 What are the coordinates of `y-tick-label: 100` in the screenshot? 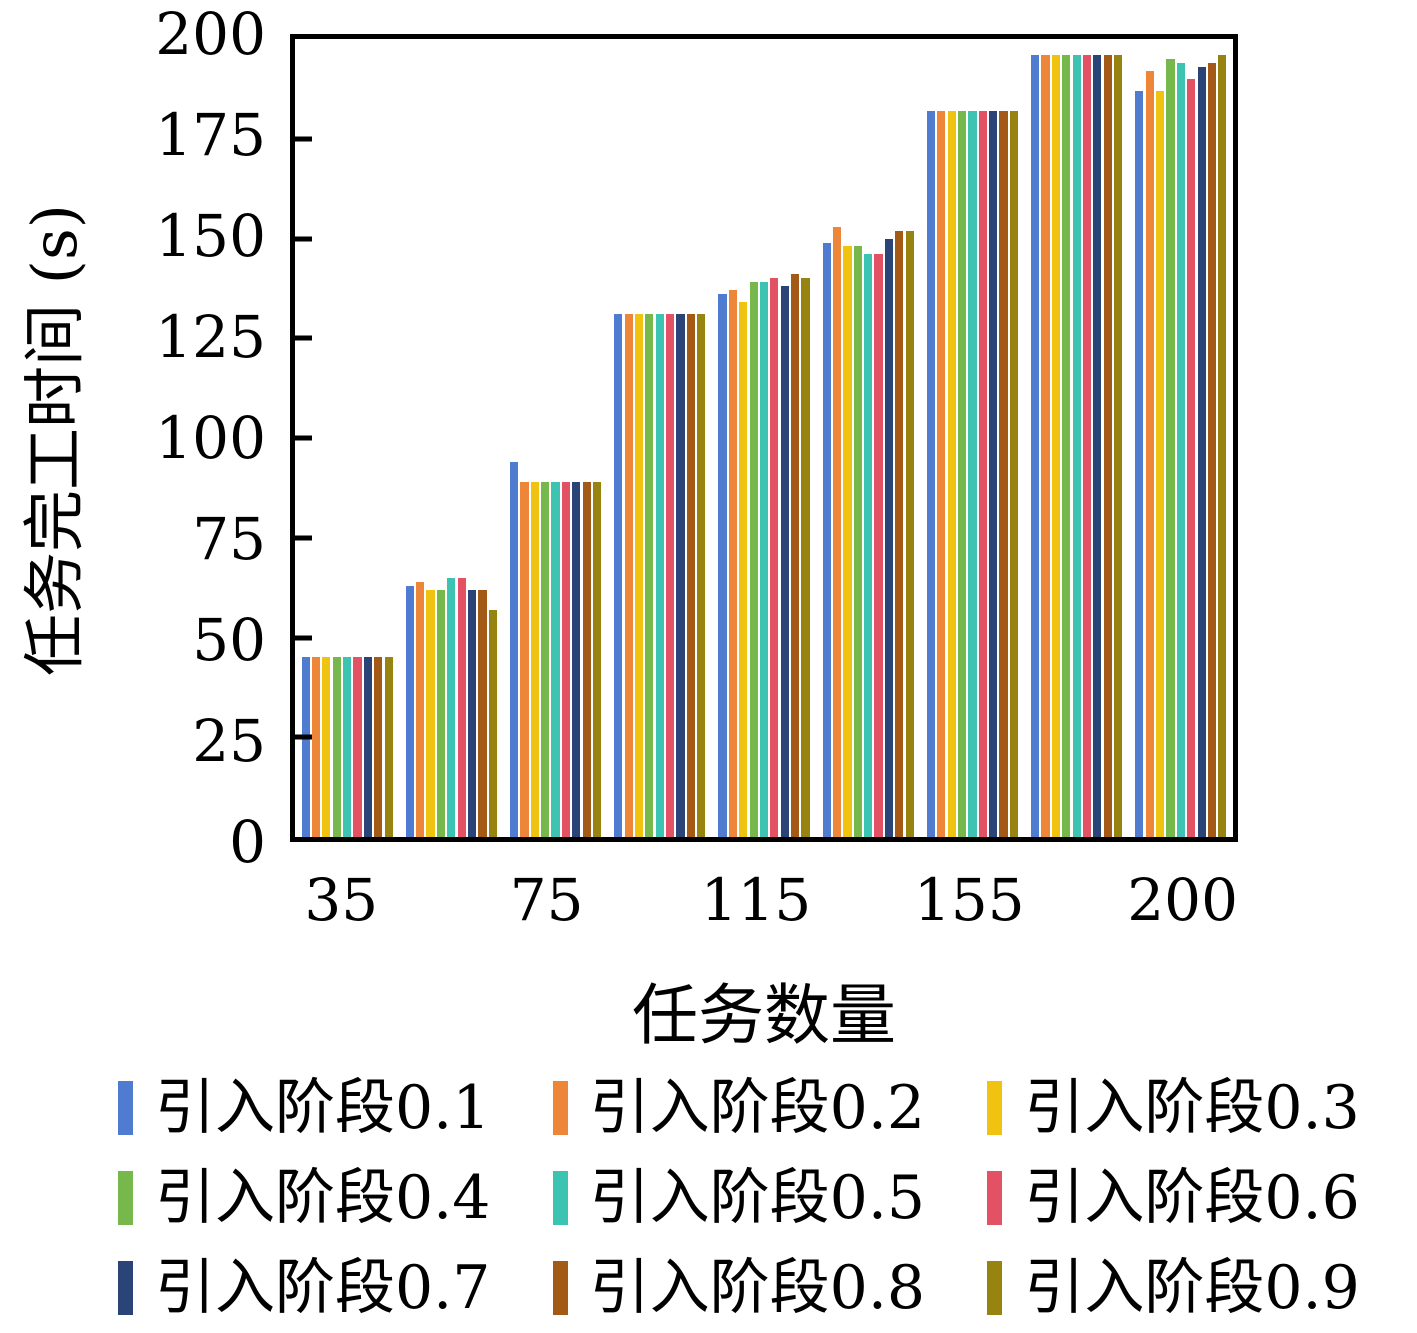 It's located at (210, 438).